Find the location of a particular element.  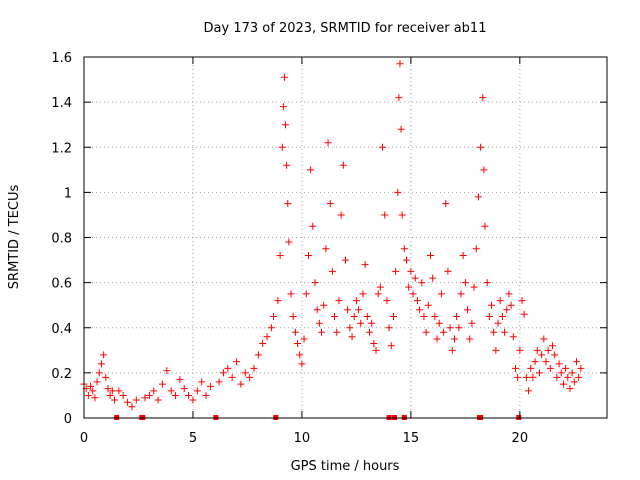

y-tick-labels: 0 0.2 0.4 0.6 0.8 1 1.2 1.4 1.6 is located at coordinates (61, 239).